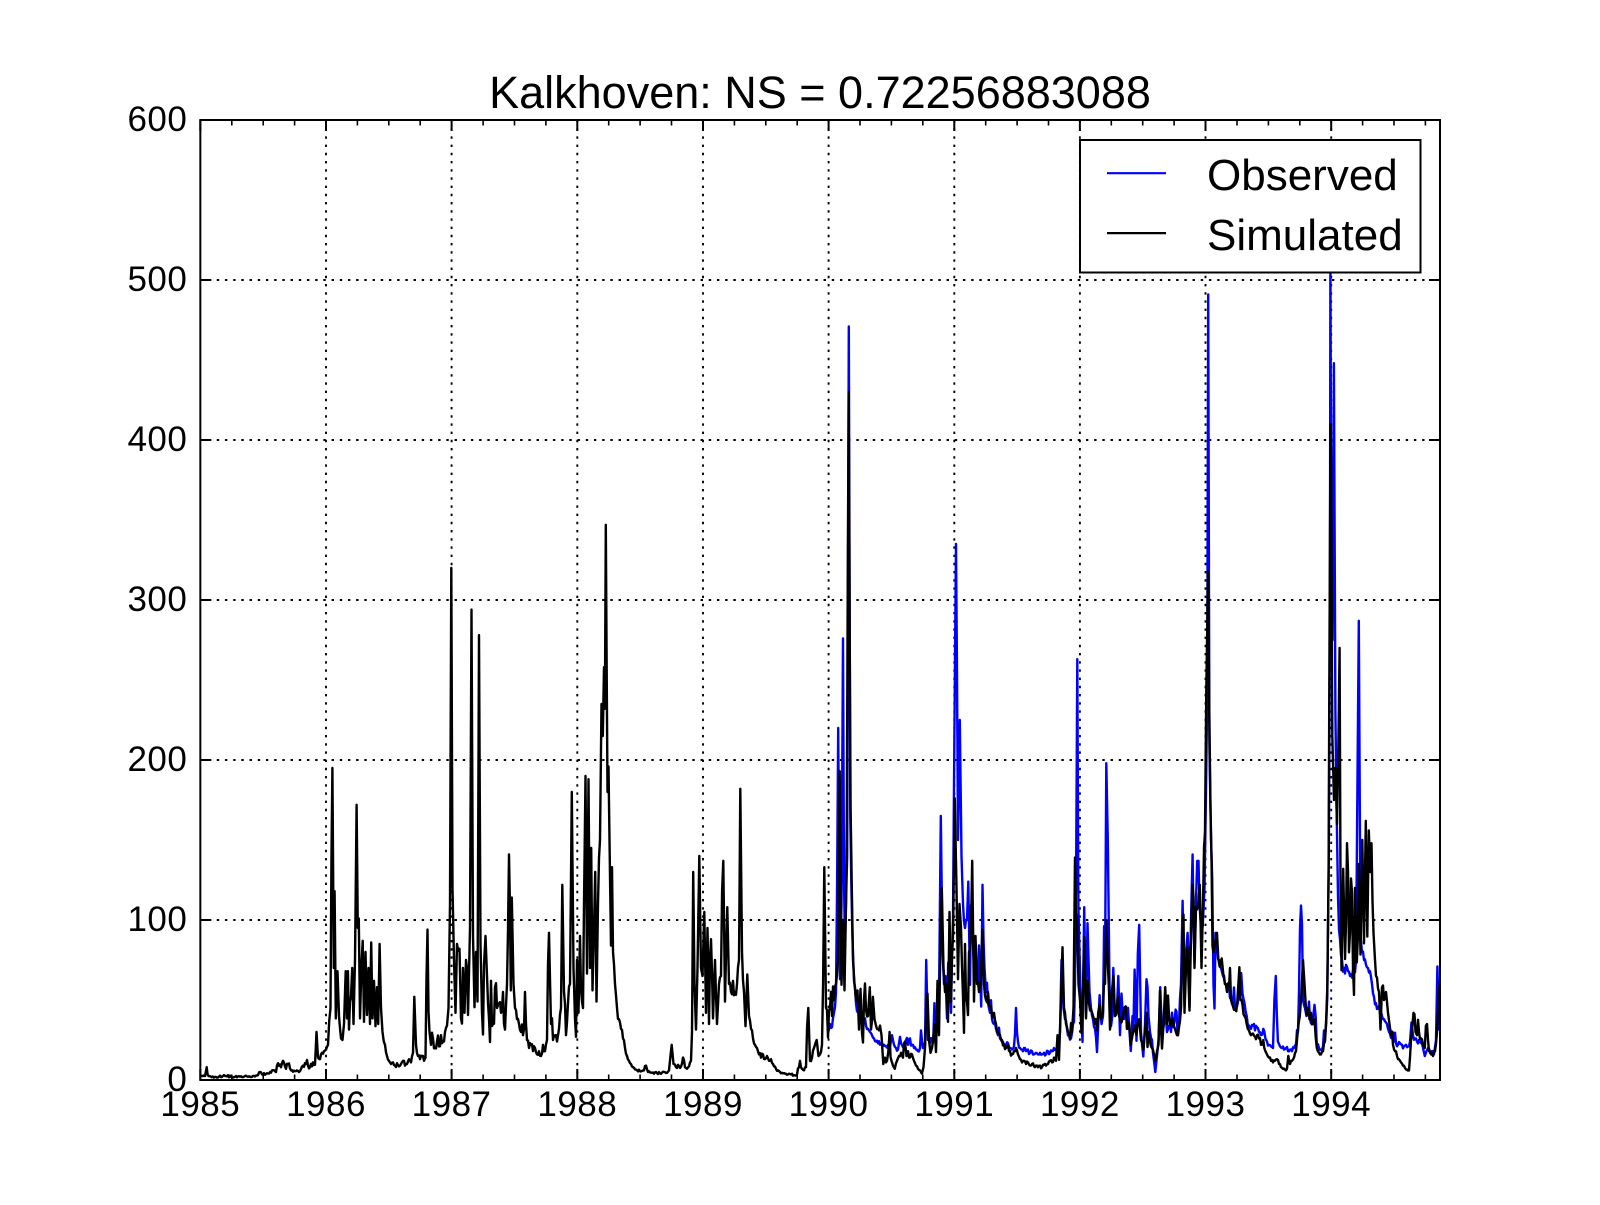  I want to click on svg-text: 1985, so click(200, 1104).